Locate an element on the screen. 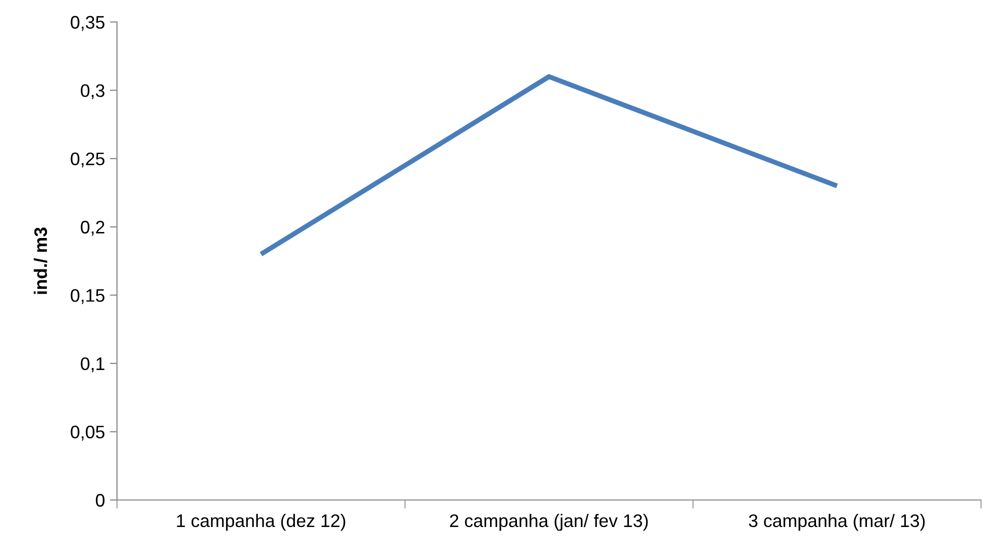  y-tick-label: 0,25 is located at coordinates (87, 160).